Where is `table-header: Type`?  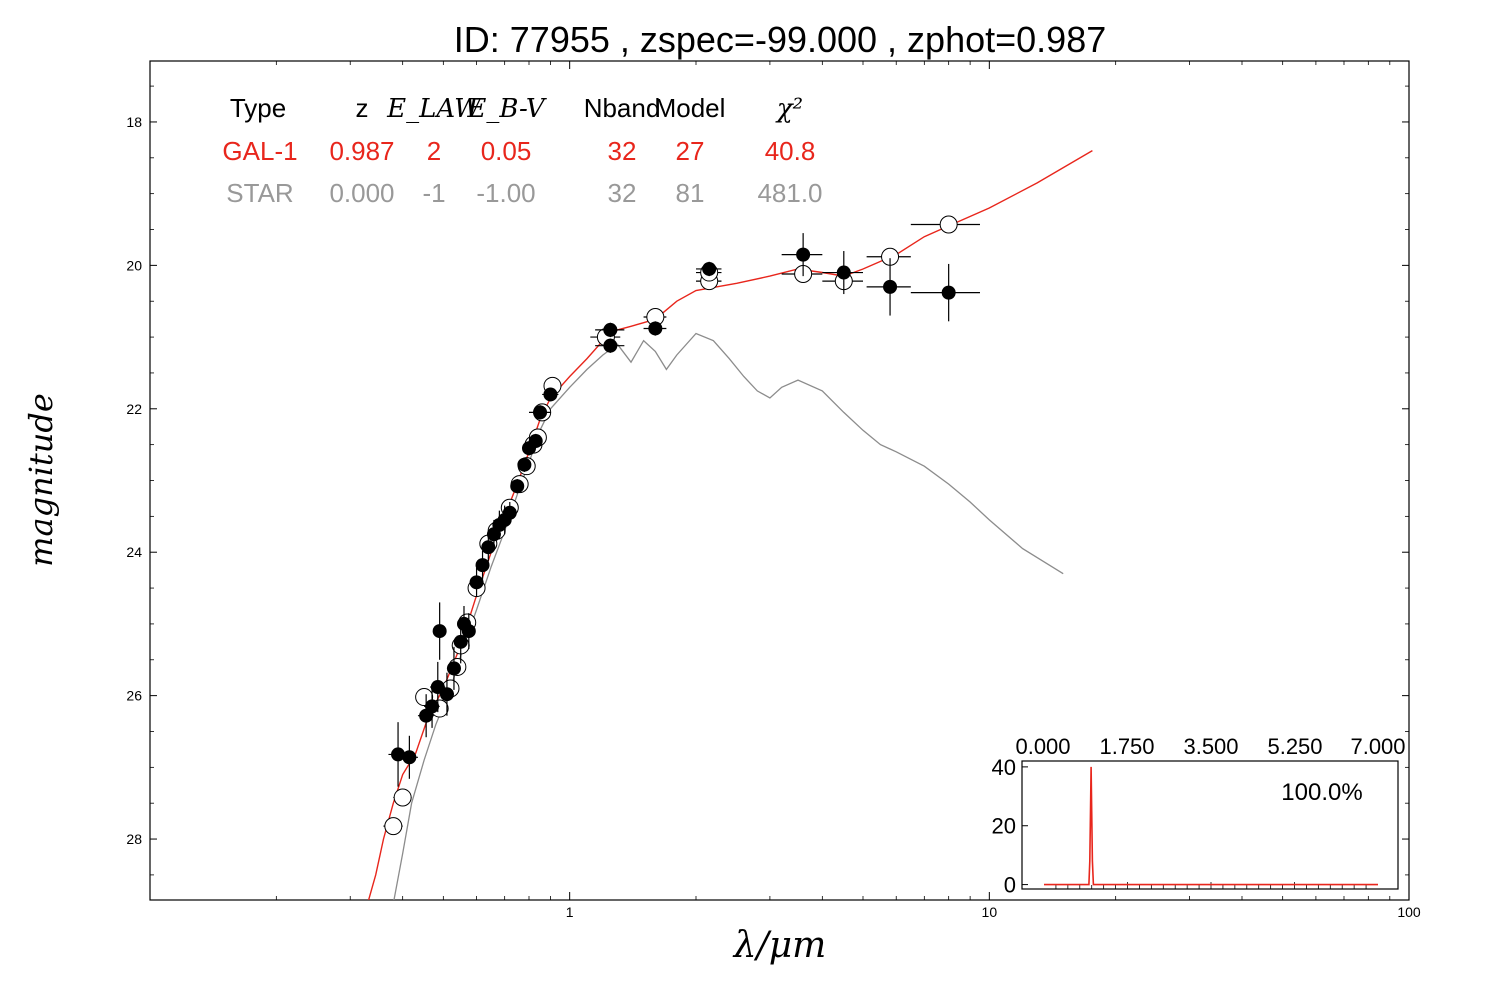
table-header: Type is located at coordinates (258, 108).